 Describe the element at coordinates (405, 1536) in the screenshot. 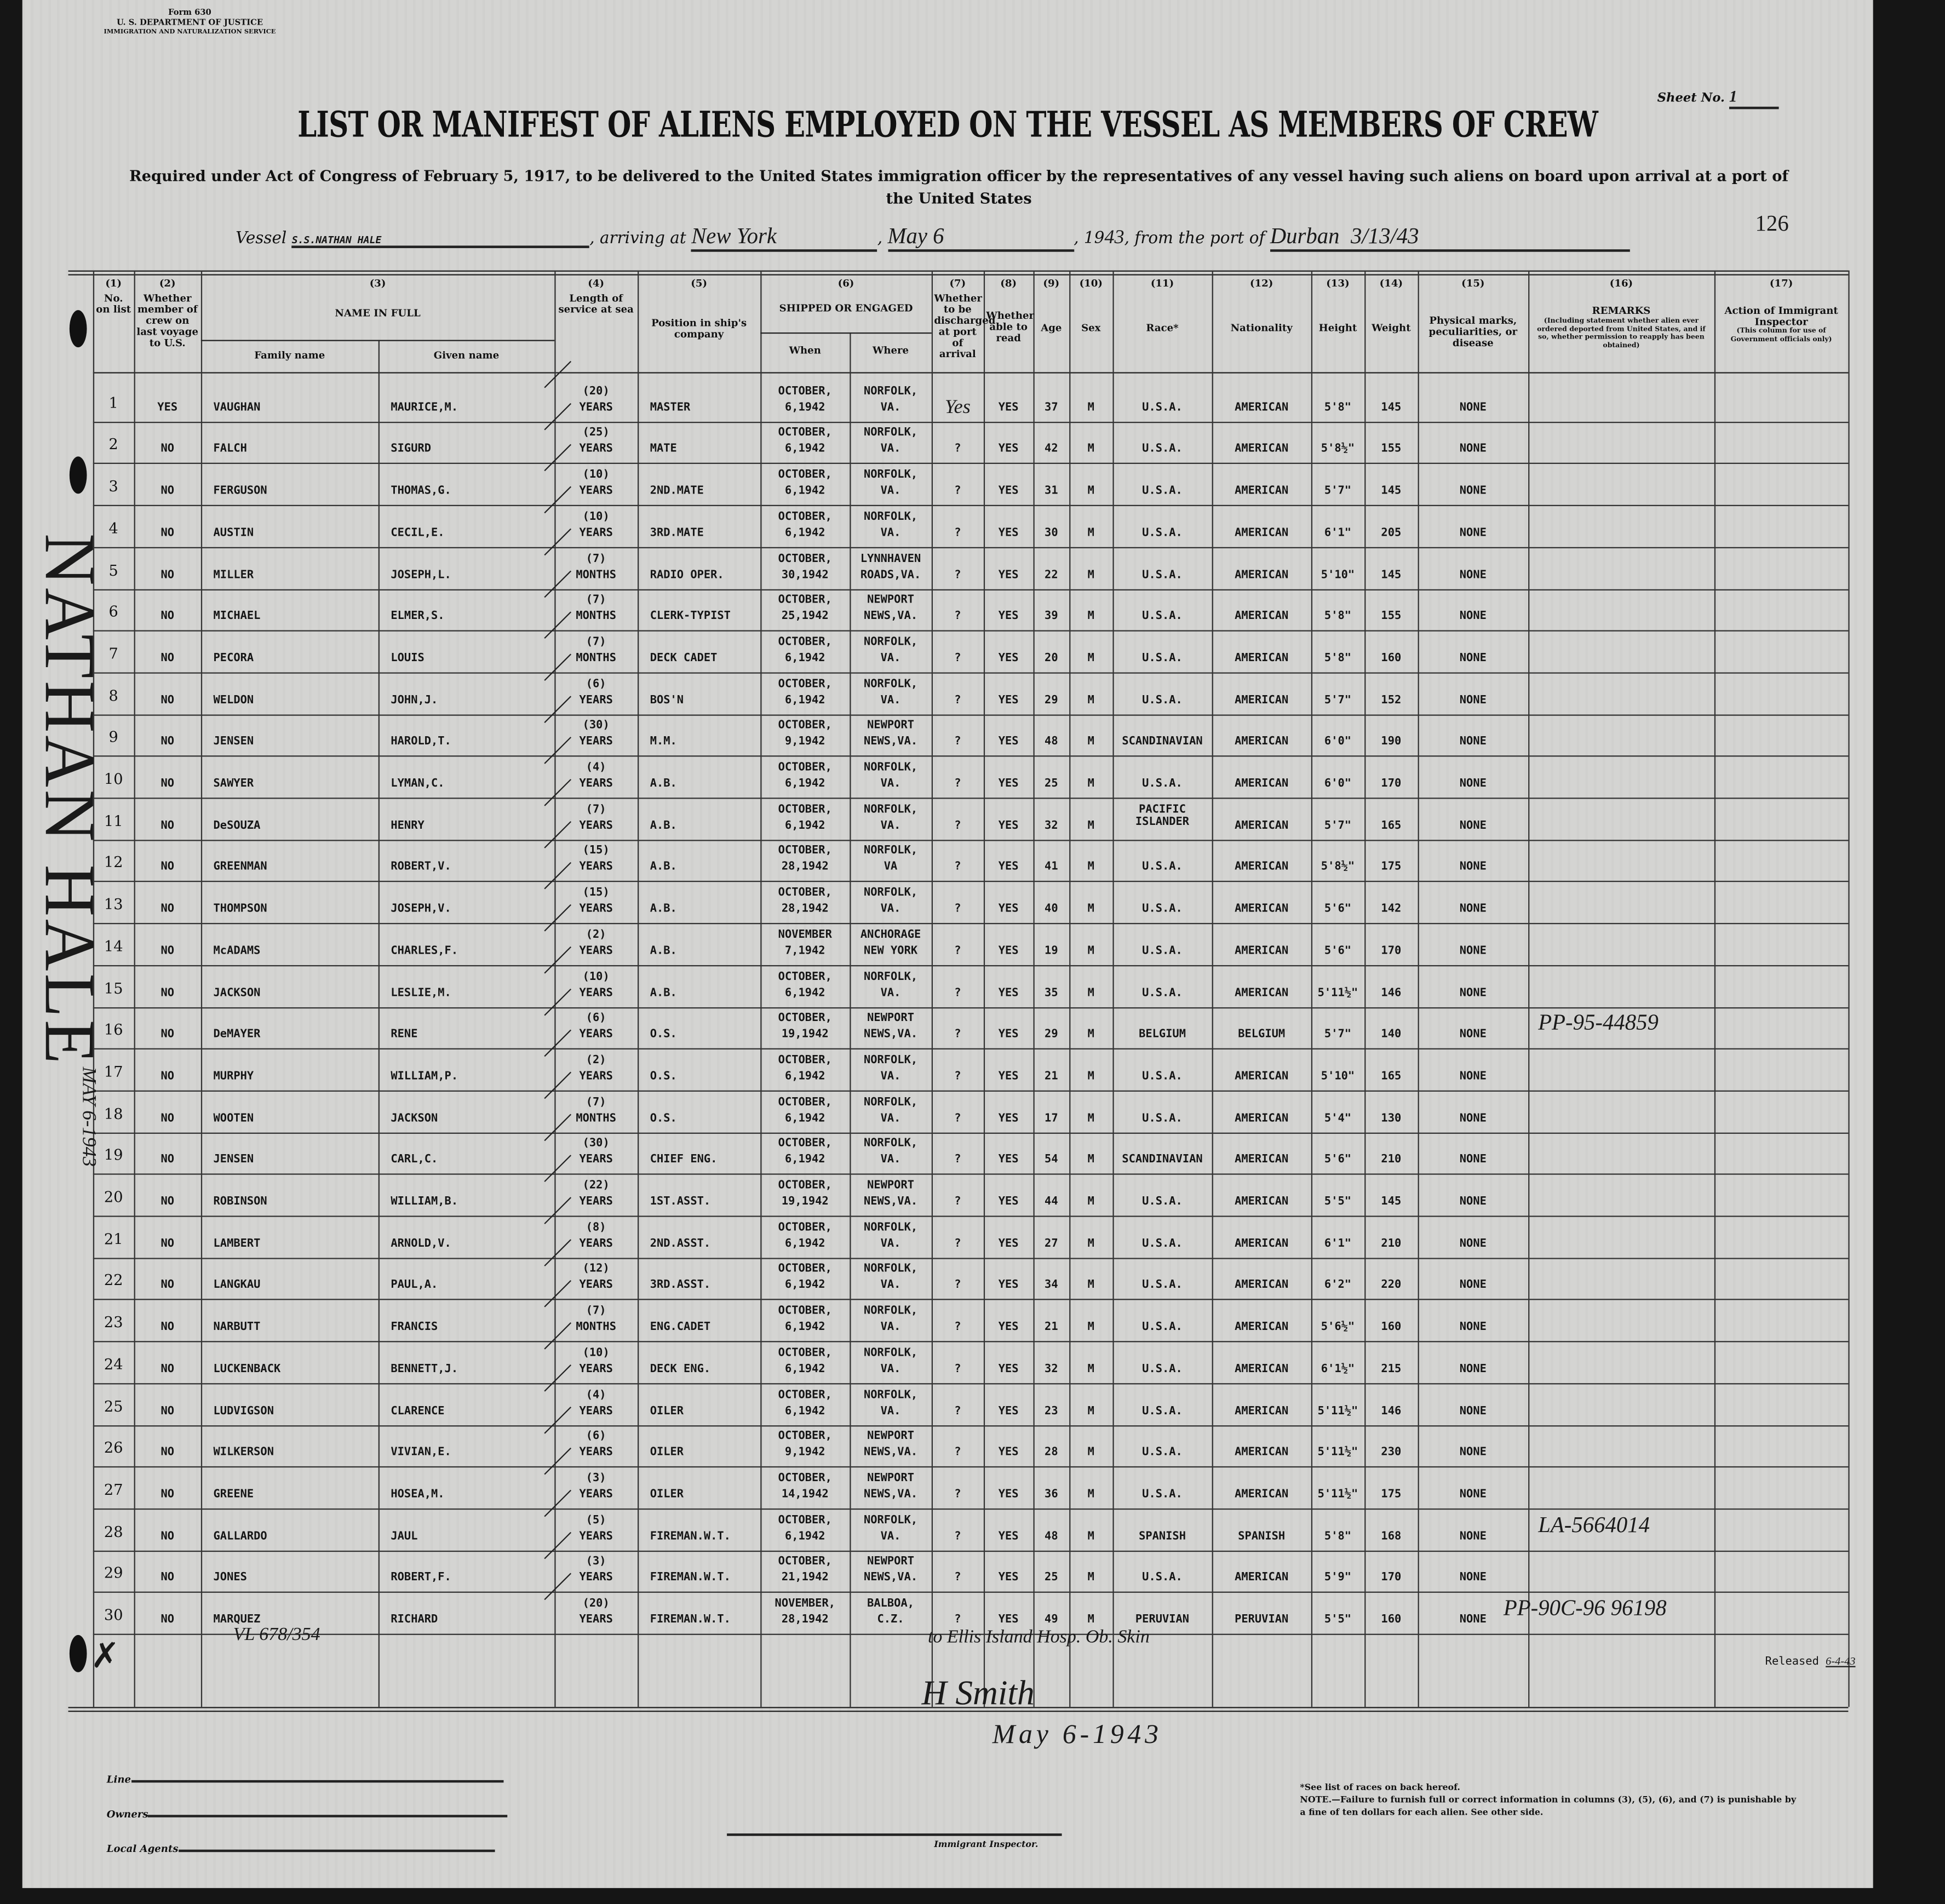

I see `given-name: JAUL` at that location.